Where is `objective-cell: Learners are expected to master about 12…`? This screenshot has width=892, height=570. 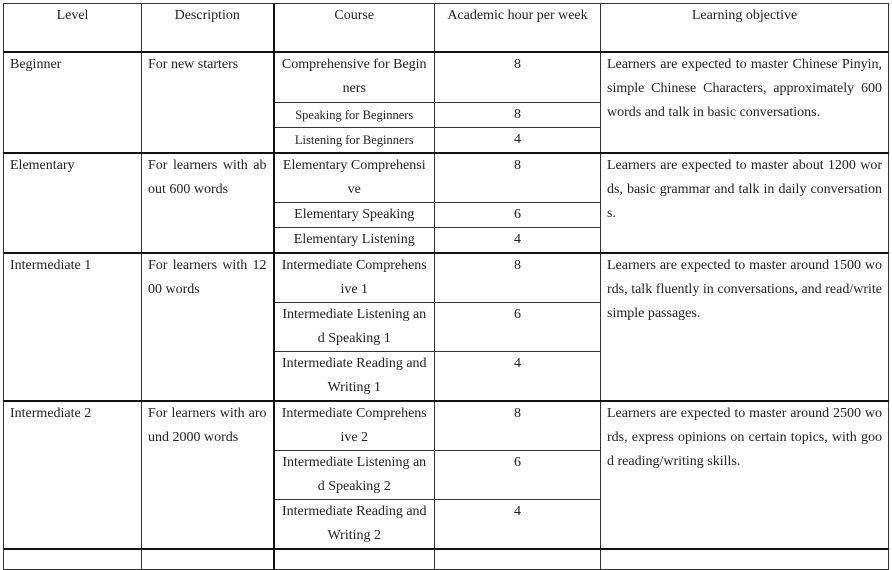 objective-cell: Learners are expected to master about 12… is located at coordinates (744, 202).